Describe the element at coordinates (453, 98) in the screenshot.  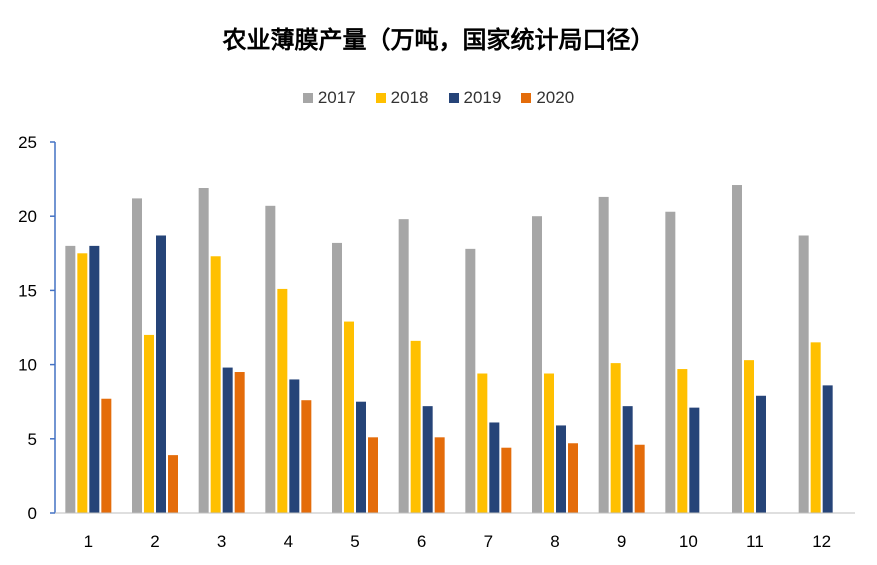
I see `legend-swatch-2019` at that location.